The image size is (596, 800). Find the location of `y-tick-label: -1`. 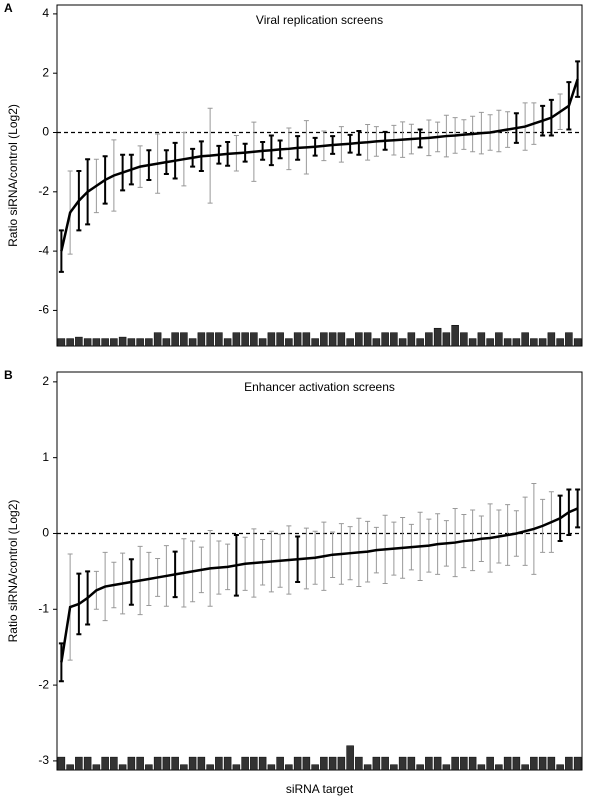

y-tick-label: -1 is located at coordinates (43, 608).